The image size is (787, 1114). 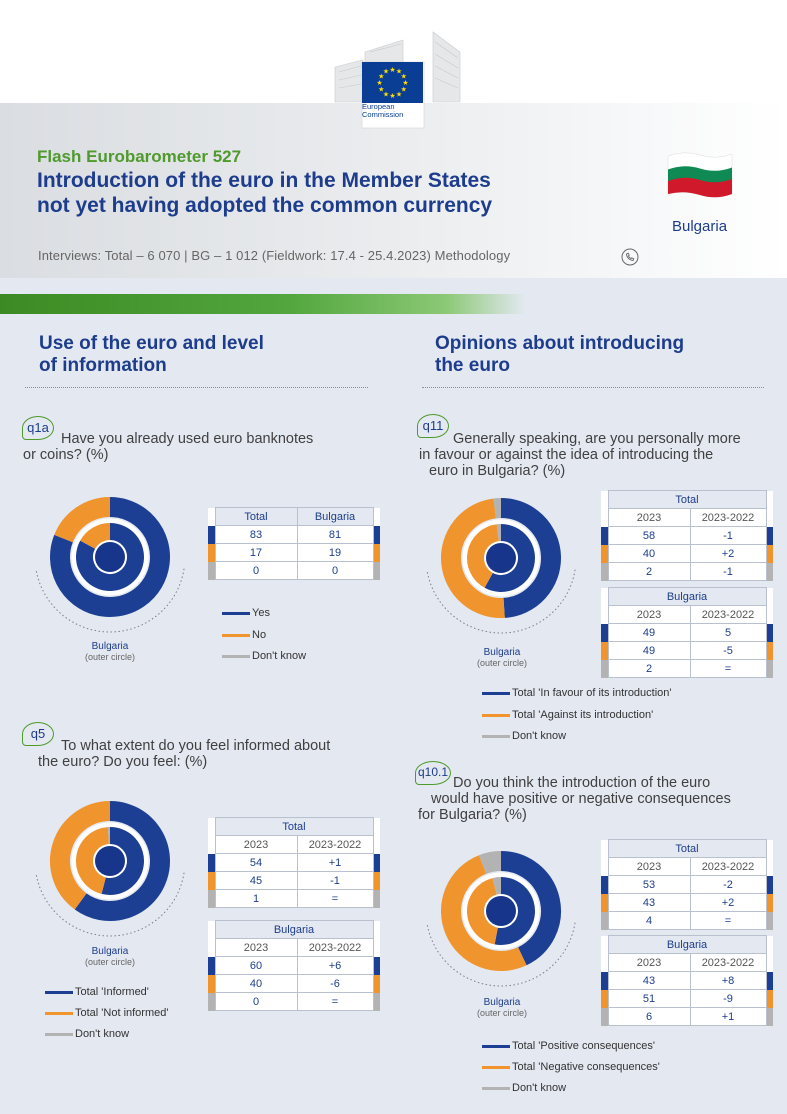 What do you see at coordinates (649, 902) in the screenshot?
I see `table-cell: 43` at bounding box center [649, 902].